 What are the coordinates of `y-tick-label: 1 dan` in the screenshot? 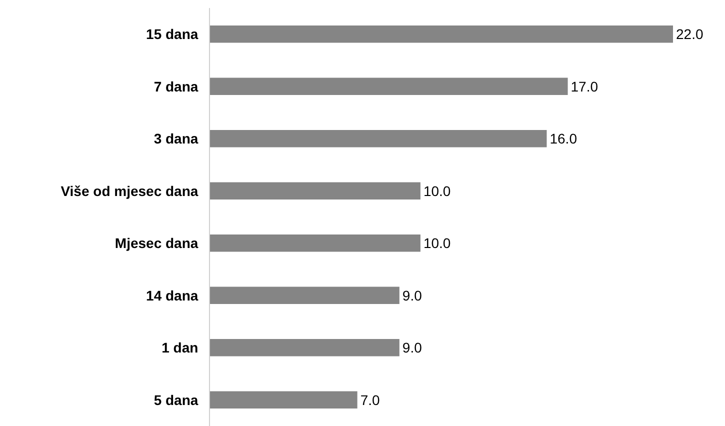 It's located at (180, 348).